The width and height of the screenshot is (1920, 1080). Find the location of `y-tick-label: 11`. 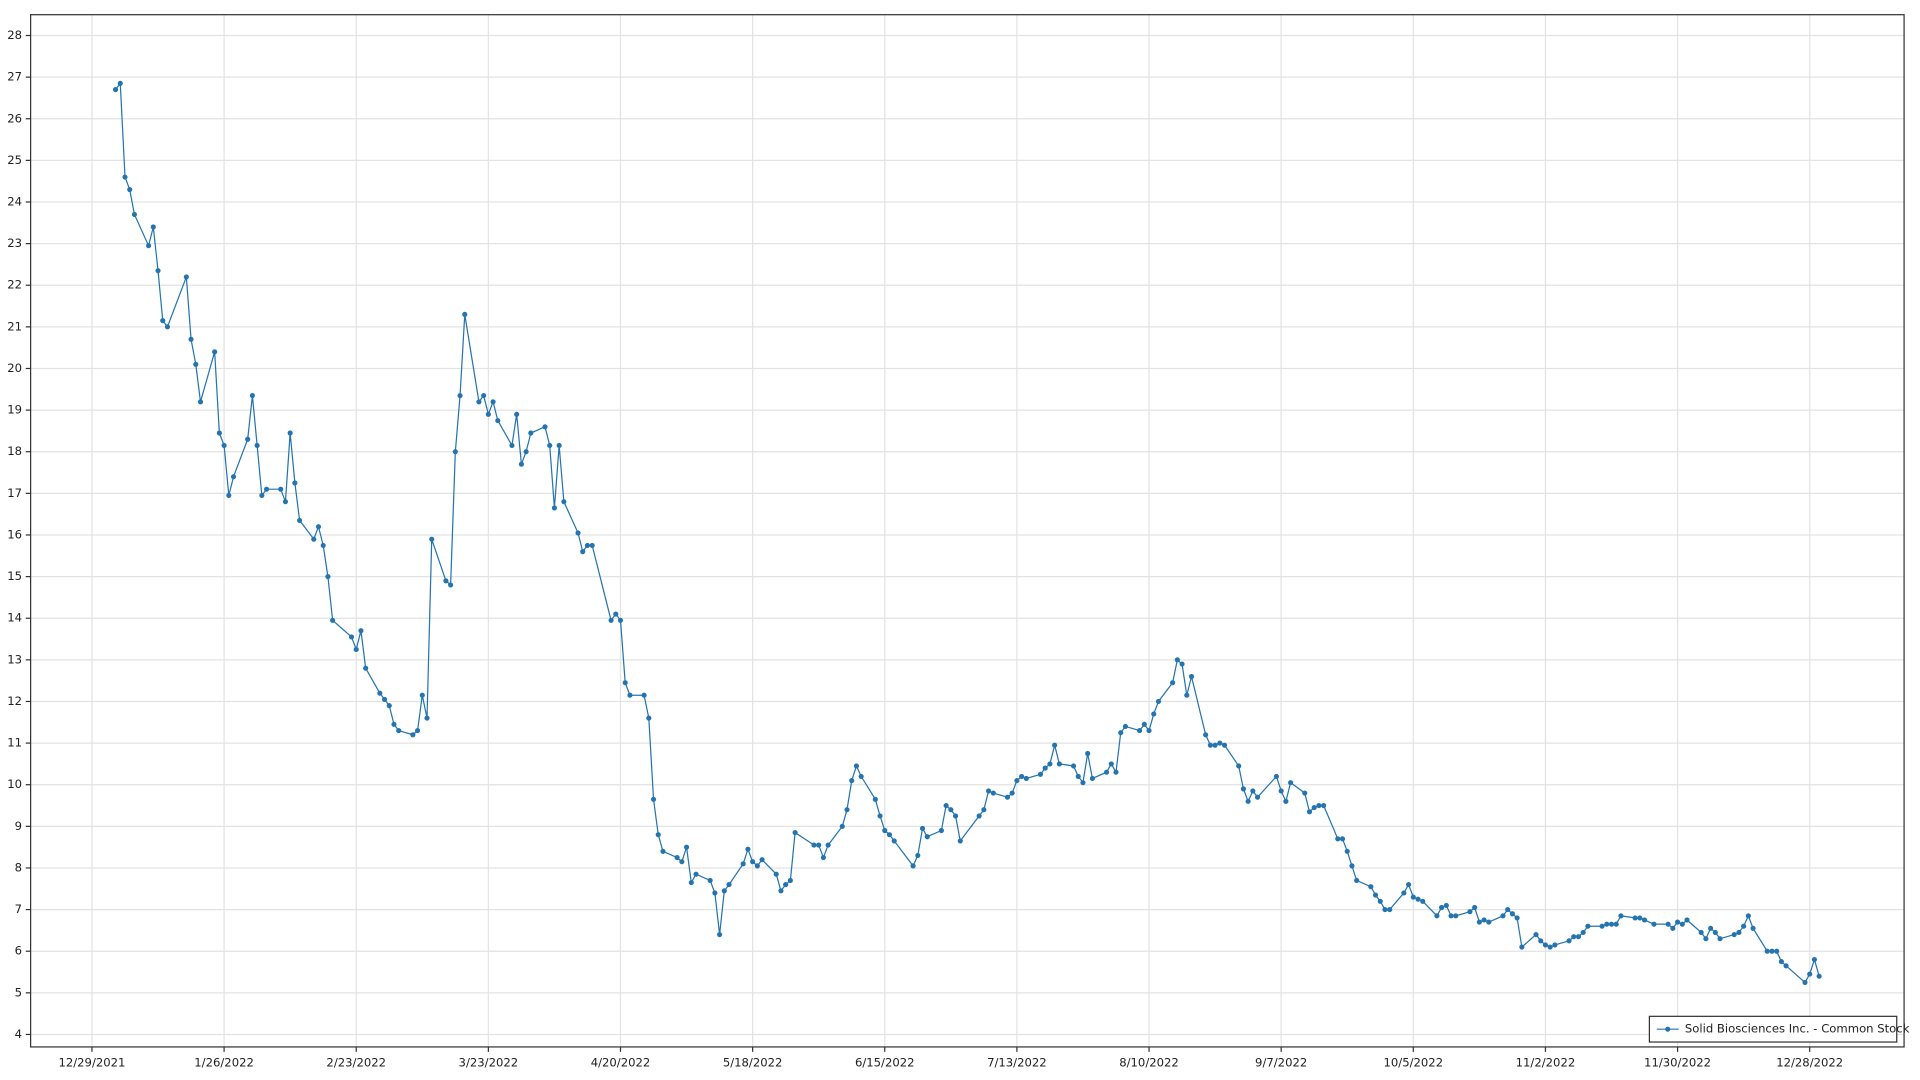

y-tick-label: 11 is located at coordinates (14, 743).